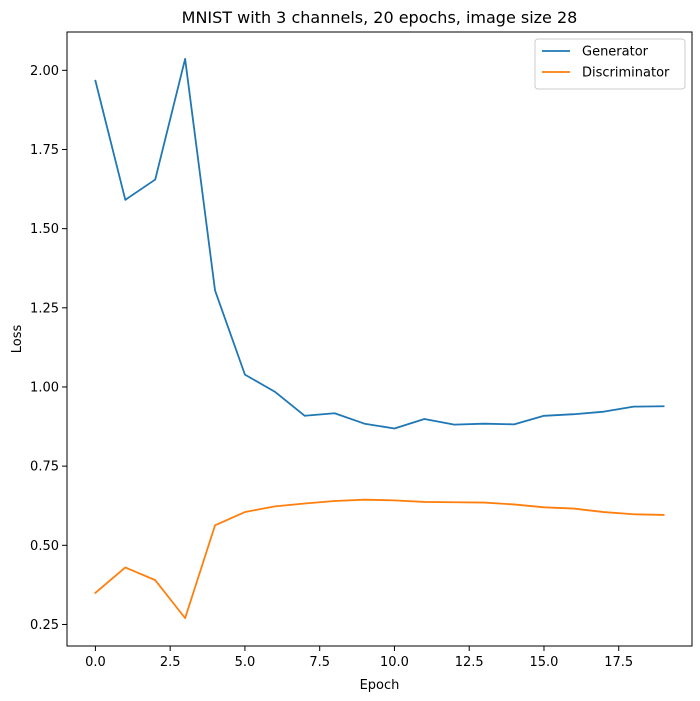  What do you see at coordinates (44, 467) in the screenshot?
I see `y-tick-label: 0.75` at bounding box center [44, 467].